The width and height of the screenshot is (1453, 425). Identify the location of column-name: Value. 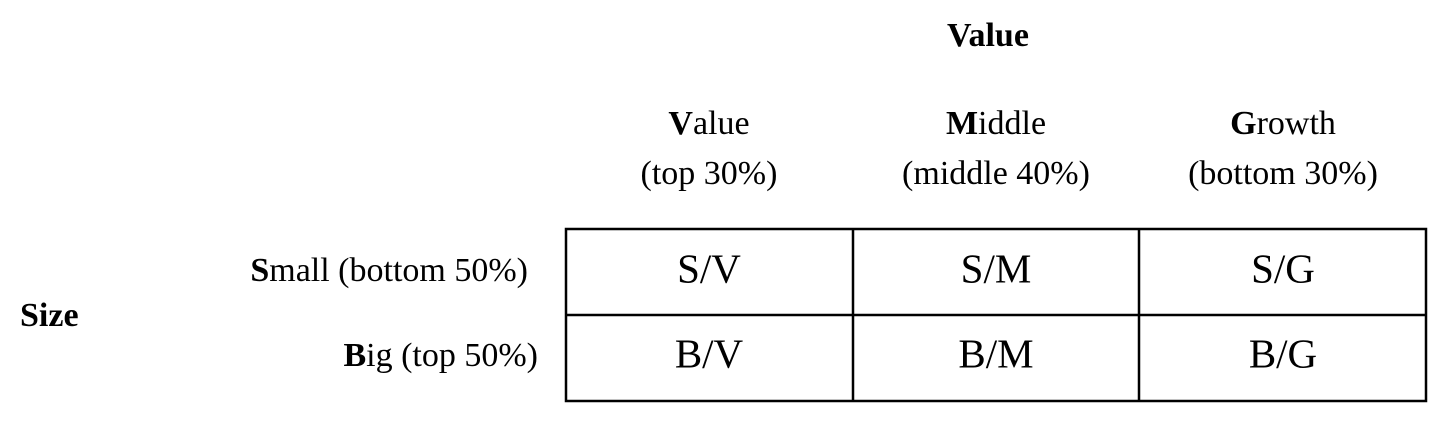
(708, 123).